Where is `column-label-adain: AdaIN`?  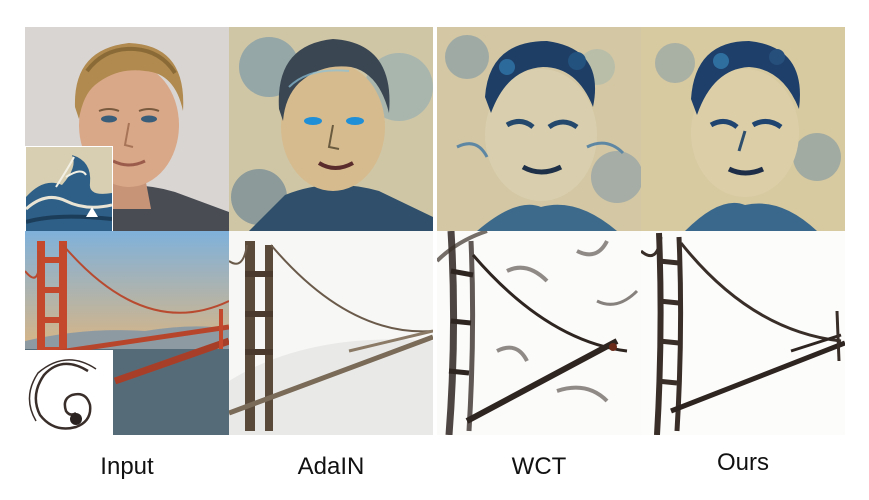
column-label-adain: AdaIN is located at coordinates (331, 466).